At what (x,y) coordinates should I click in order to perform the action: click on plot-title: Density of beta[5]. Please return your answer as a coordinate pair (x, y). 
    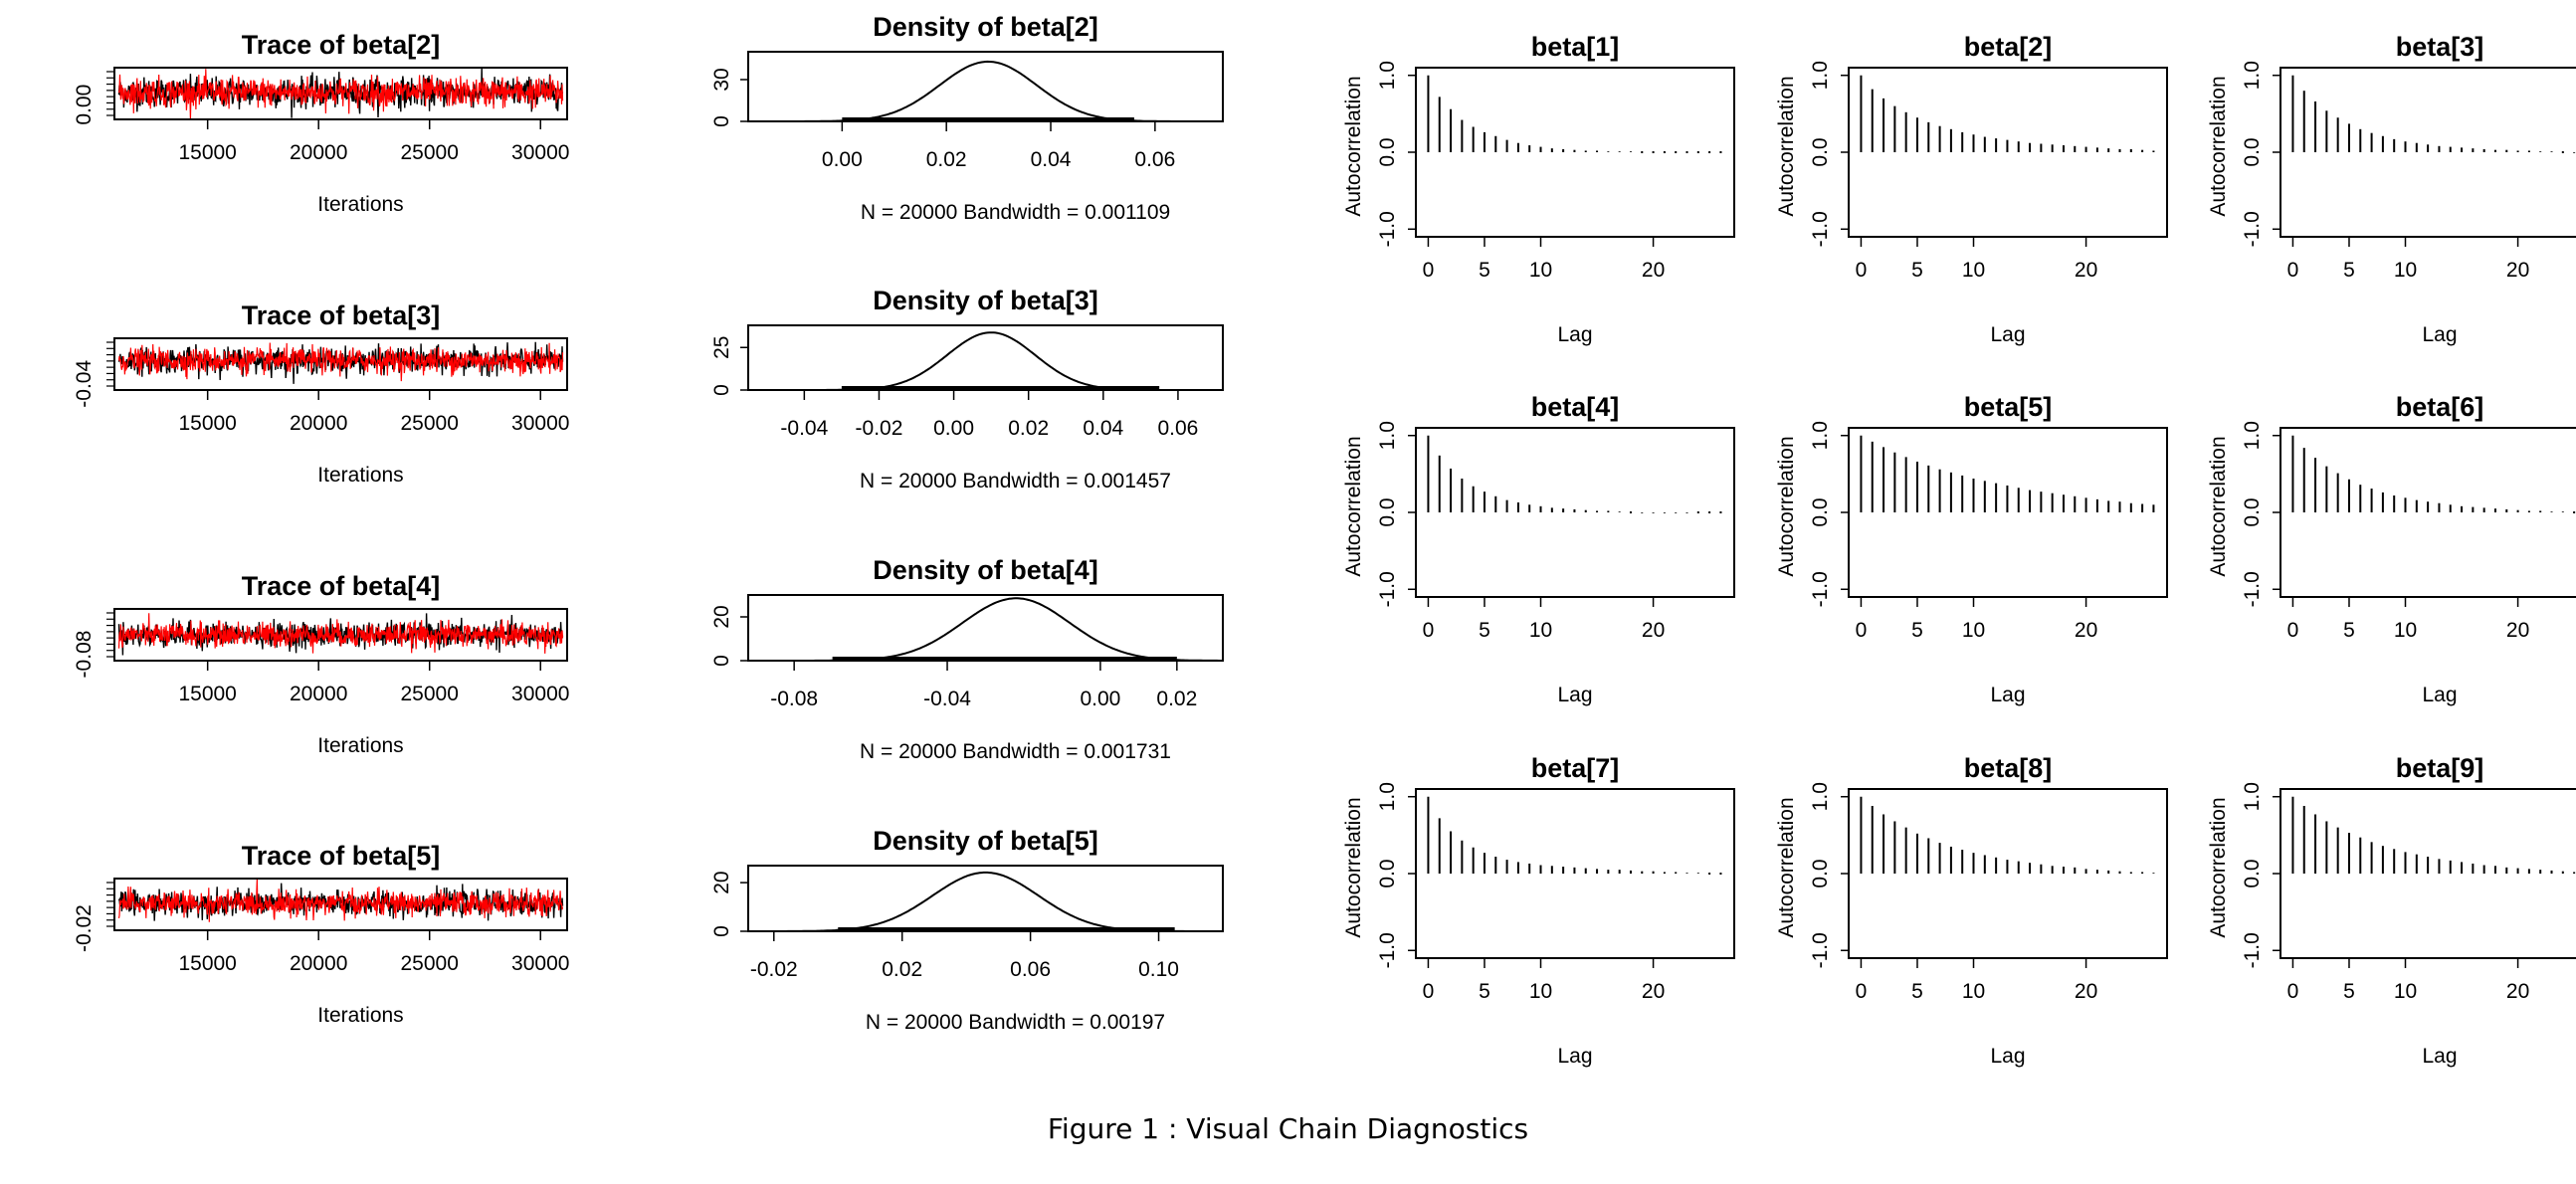
    Looking at the image, I should click on (985, 841).